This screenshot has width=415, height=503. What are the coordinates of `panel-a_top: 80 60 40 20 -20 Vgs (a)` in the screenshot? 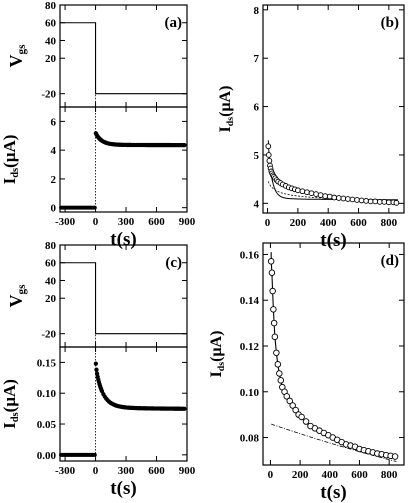 It's located at (97, 54).